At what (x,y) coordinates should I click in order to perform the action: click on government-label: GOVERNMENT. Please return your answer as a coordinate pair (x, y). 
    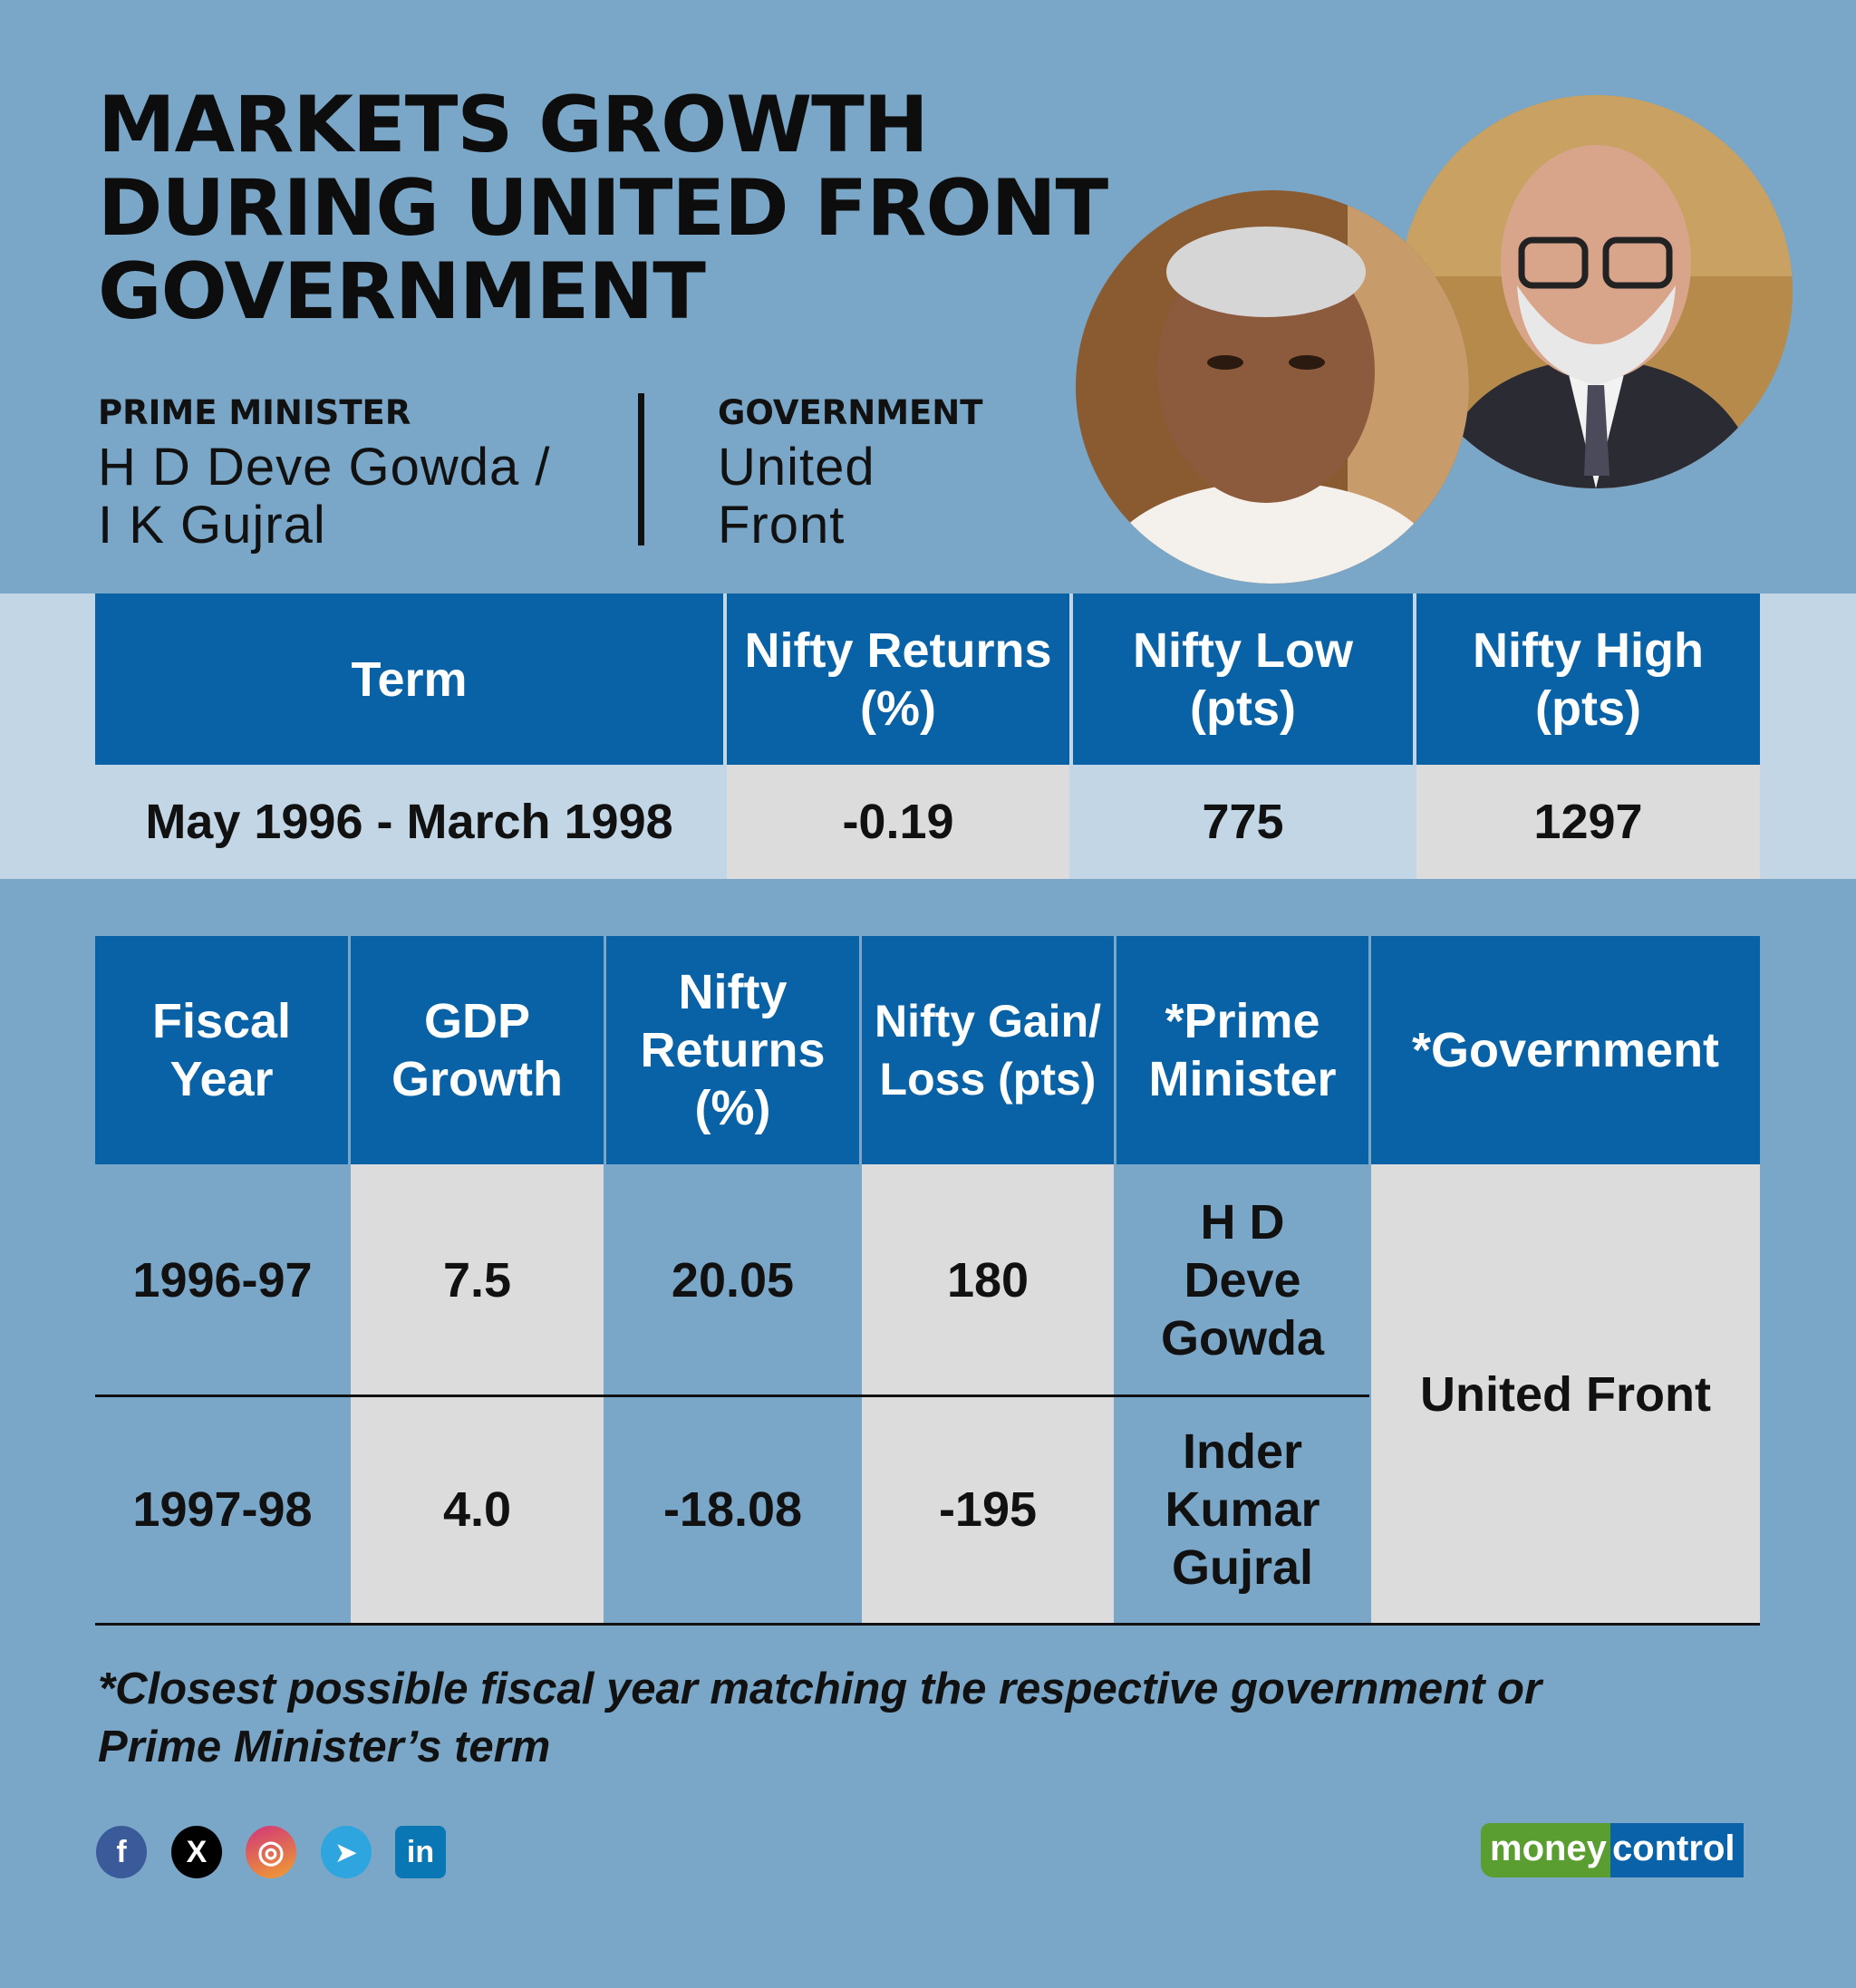
    Looking at the image, I should click on (850, 412).